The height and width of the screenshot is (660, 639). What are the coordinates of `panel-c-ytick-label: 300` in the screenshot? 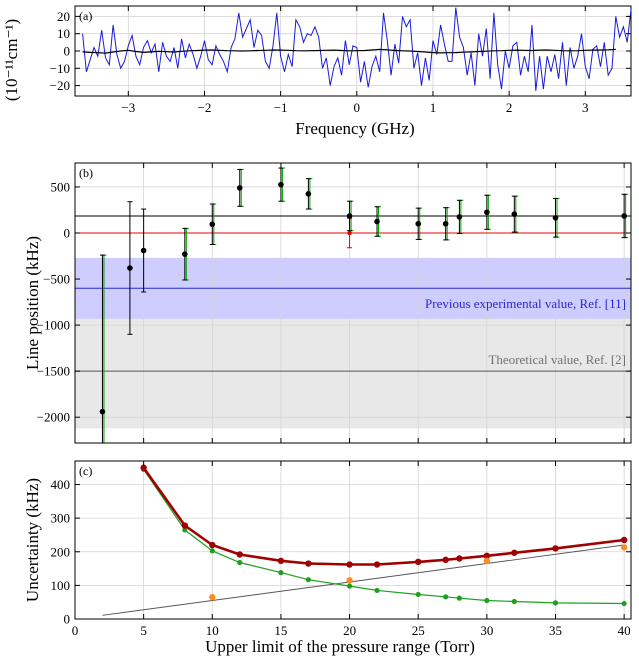 It's located at (61, 518).